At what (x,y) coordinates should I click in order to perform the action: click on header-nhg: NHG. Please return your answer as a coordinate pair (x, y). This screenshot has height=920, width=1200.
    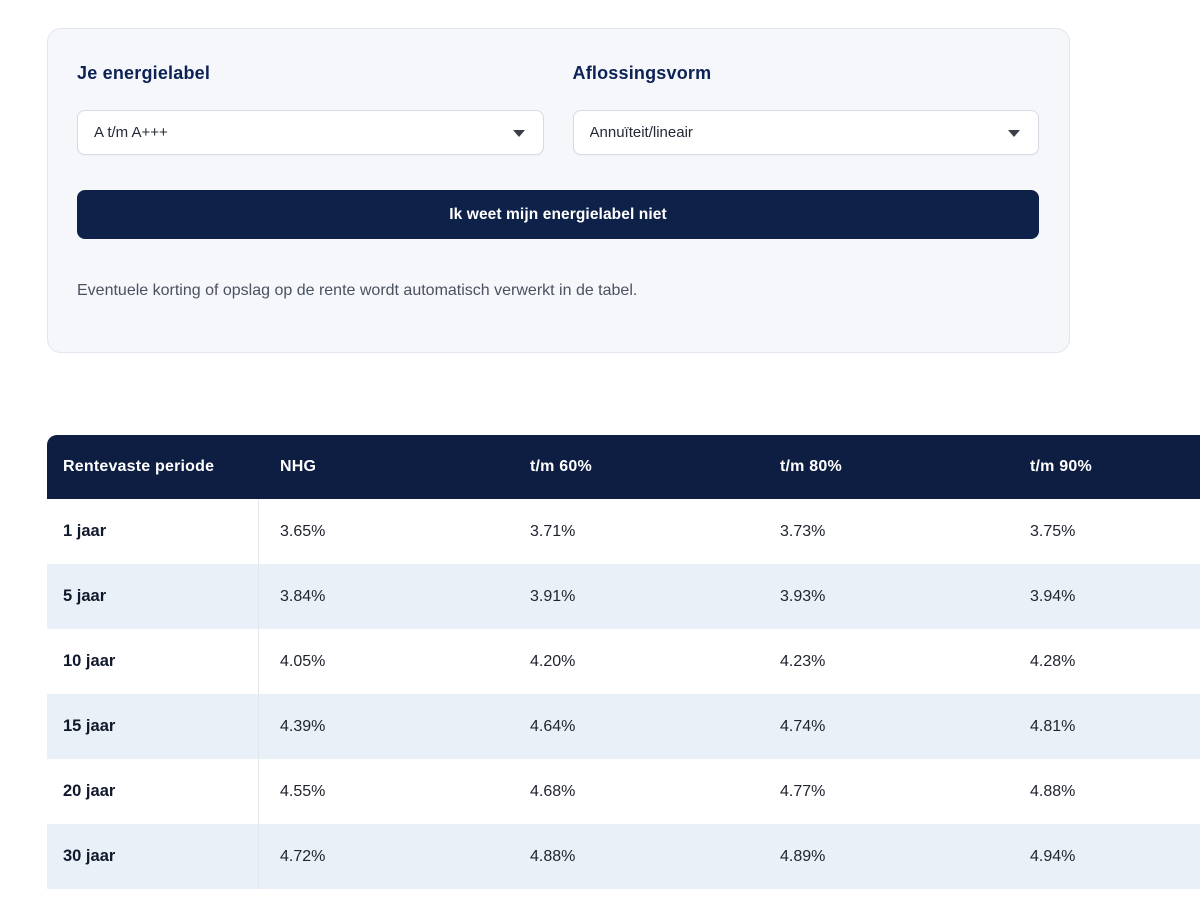
    Looking at the image, I should click on (298, 466).